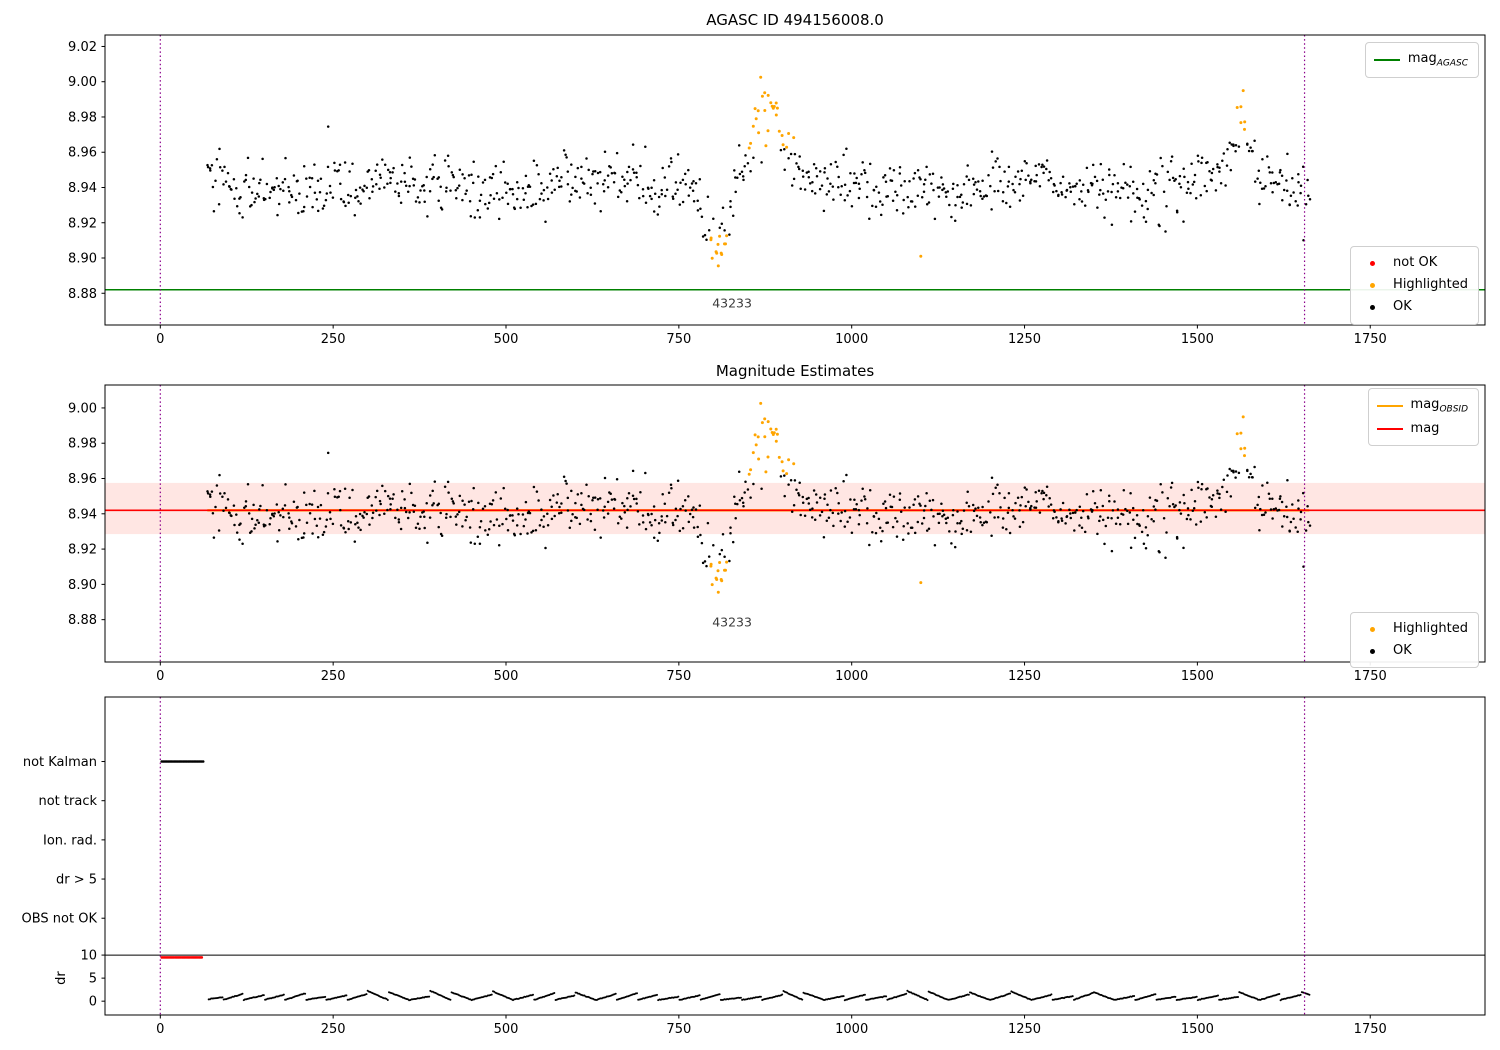  I want to click on legend-mag-agasc: magAGASC, so click(1421, 60).